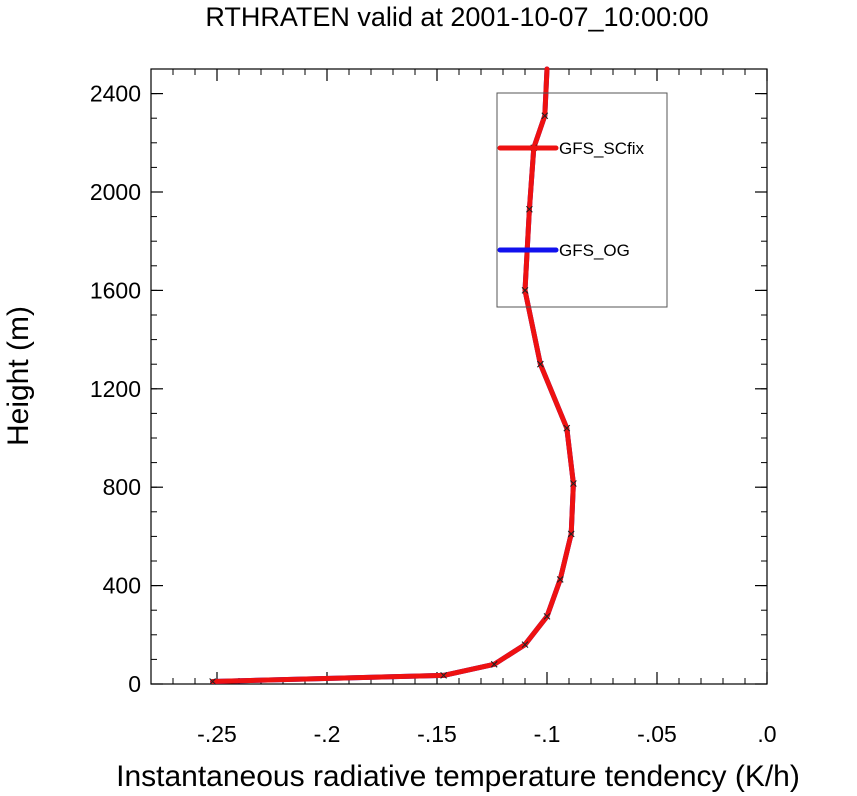  Describe the element at coordinates (456, 17) in the screenshot. I see `chart-title: RTHRATEN valid at 2001-10-07_10:00:00` at that location.